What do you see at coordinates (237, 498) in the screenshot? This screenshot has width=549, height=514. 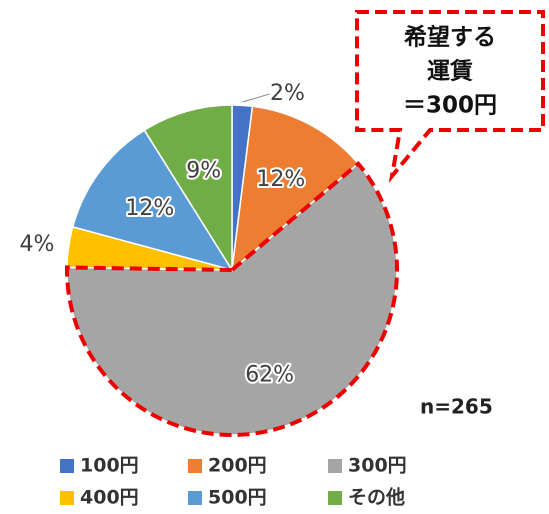 I see `legend-label: 500円` at bounding box center [237, 498].